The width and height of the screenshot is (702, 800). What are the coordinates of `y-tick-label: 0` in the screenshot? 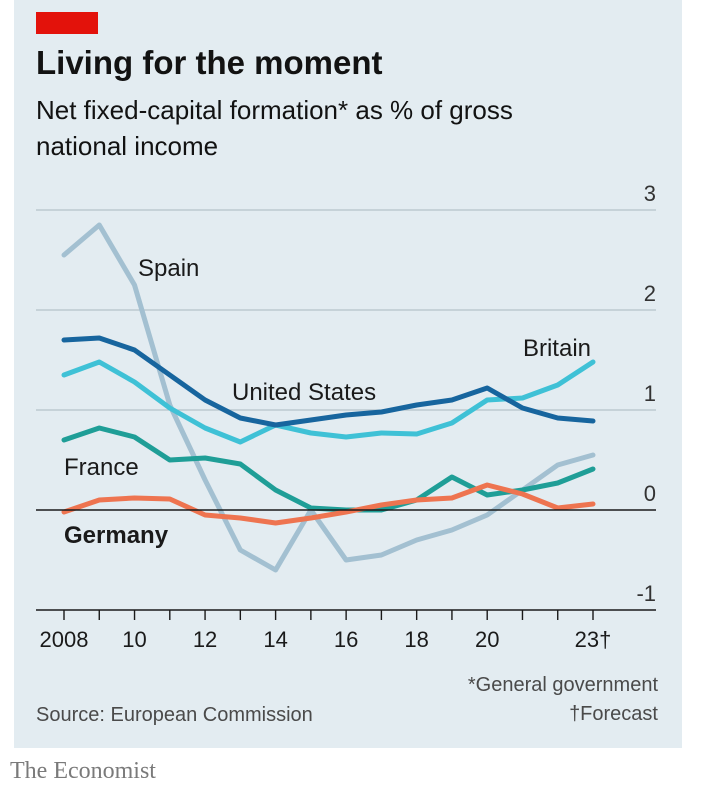 It's located at (650, 493).